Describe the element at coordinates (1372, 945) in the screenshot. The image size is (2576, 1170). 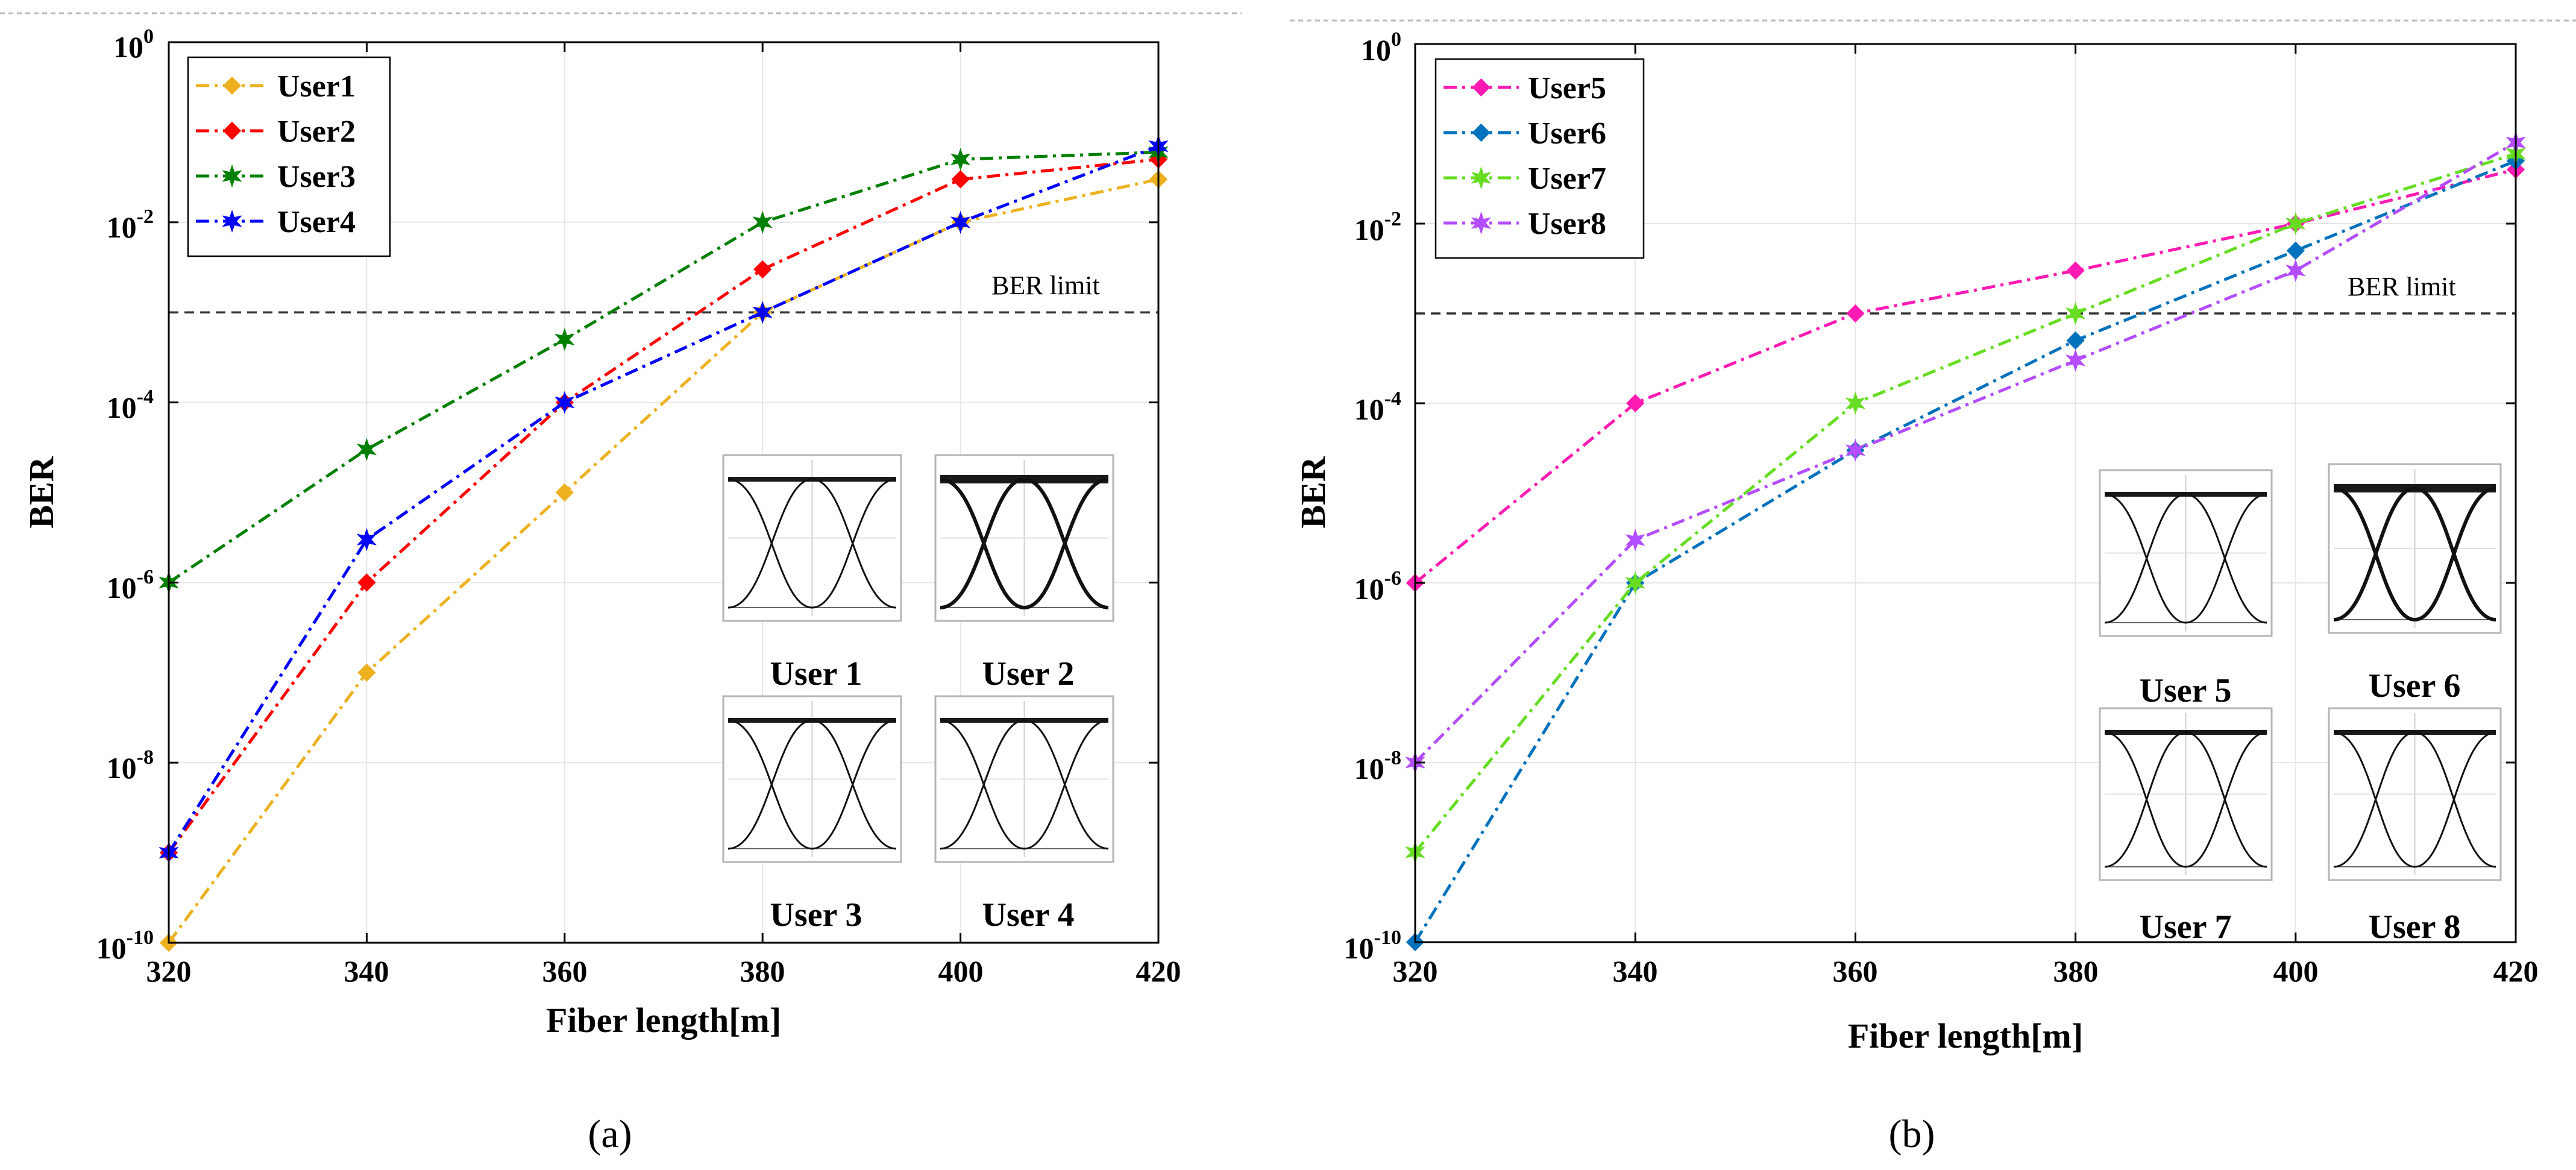
I see `y-tick-label: 10⁻¹⁰` at that location.